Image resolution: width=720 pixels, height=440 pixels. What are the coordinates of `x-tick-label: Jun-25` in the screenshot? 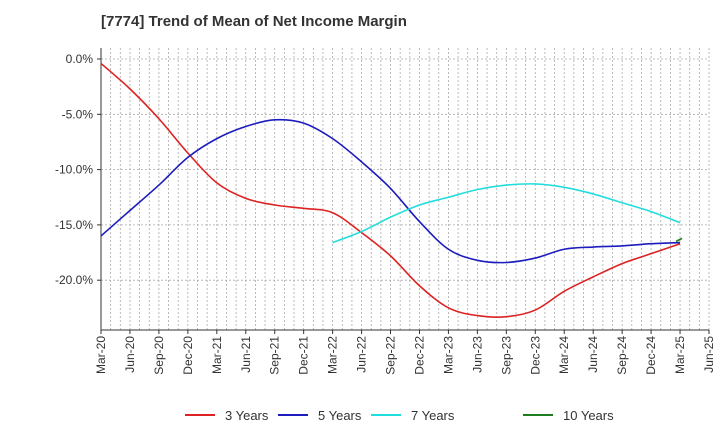 It's located at (709, 354).